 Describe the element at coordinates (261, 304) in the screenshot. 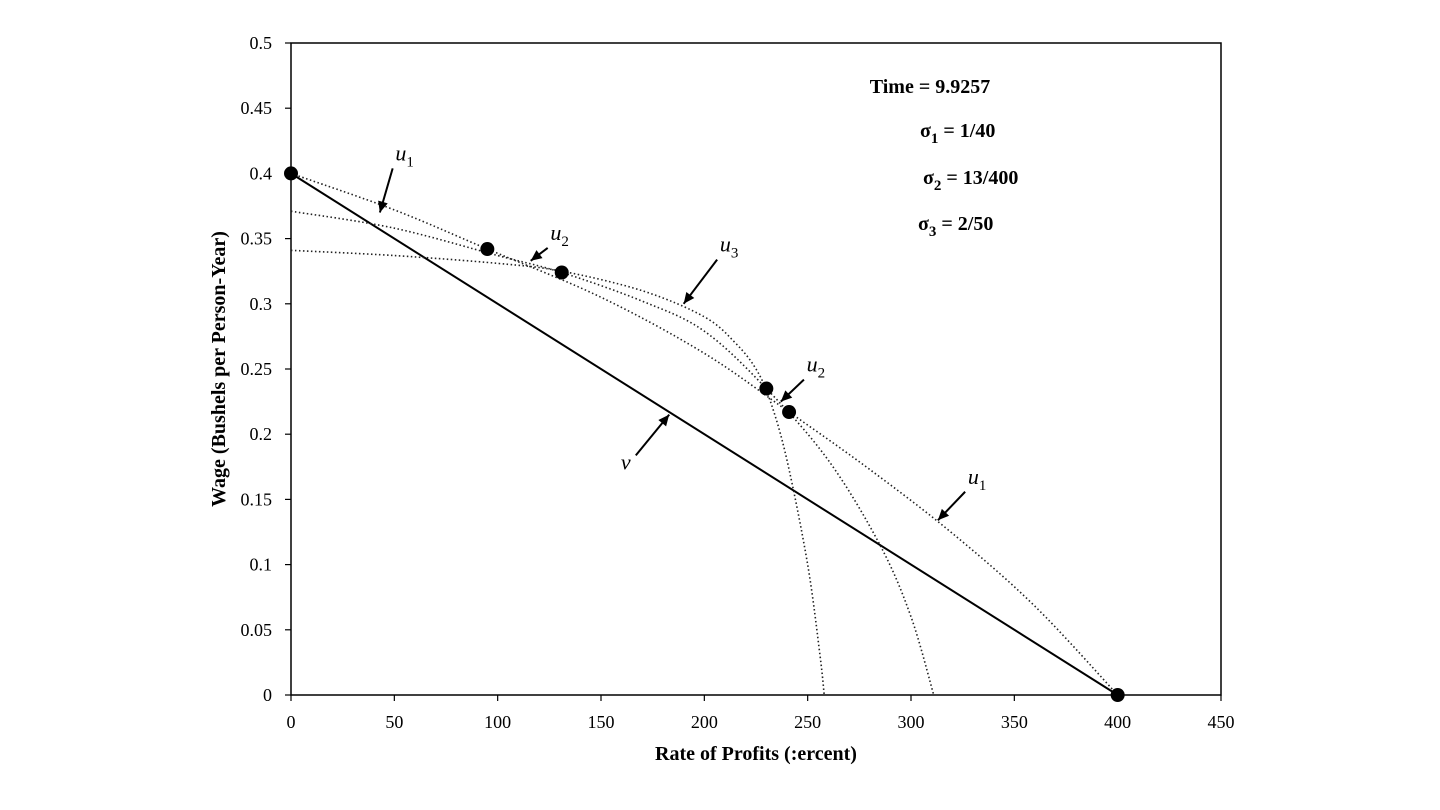

I see `y-tick-label: 0.3` at that location.